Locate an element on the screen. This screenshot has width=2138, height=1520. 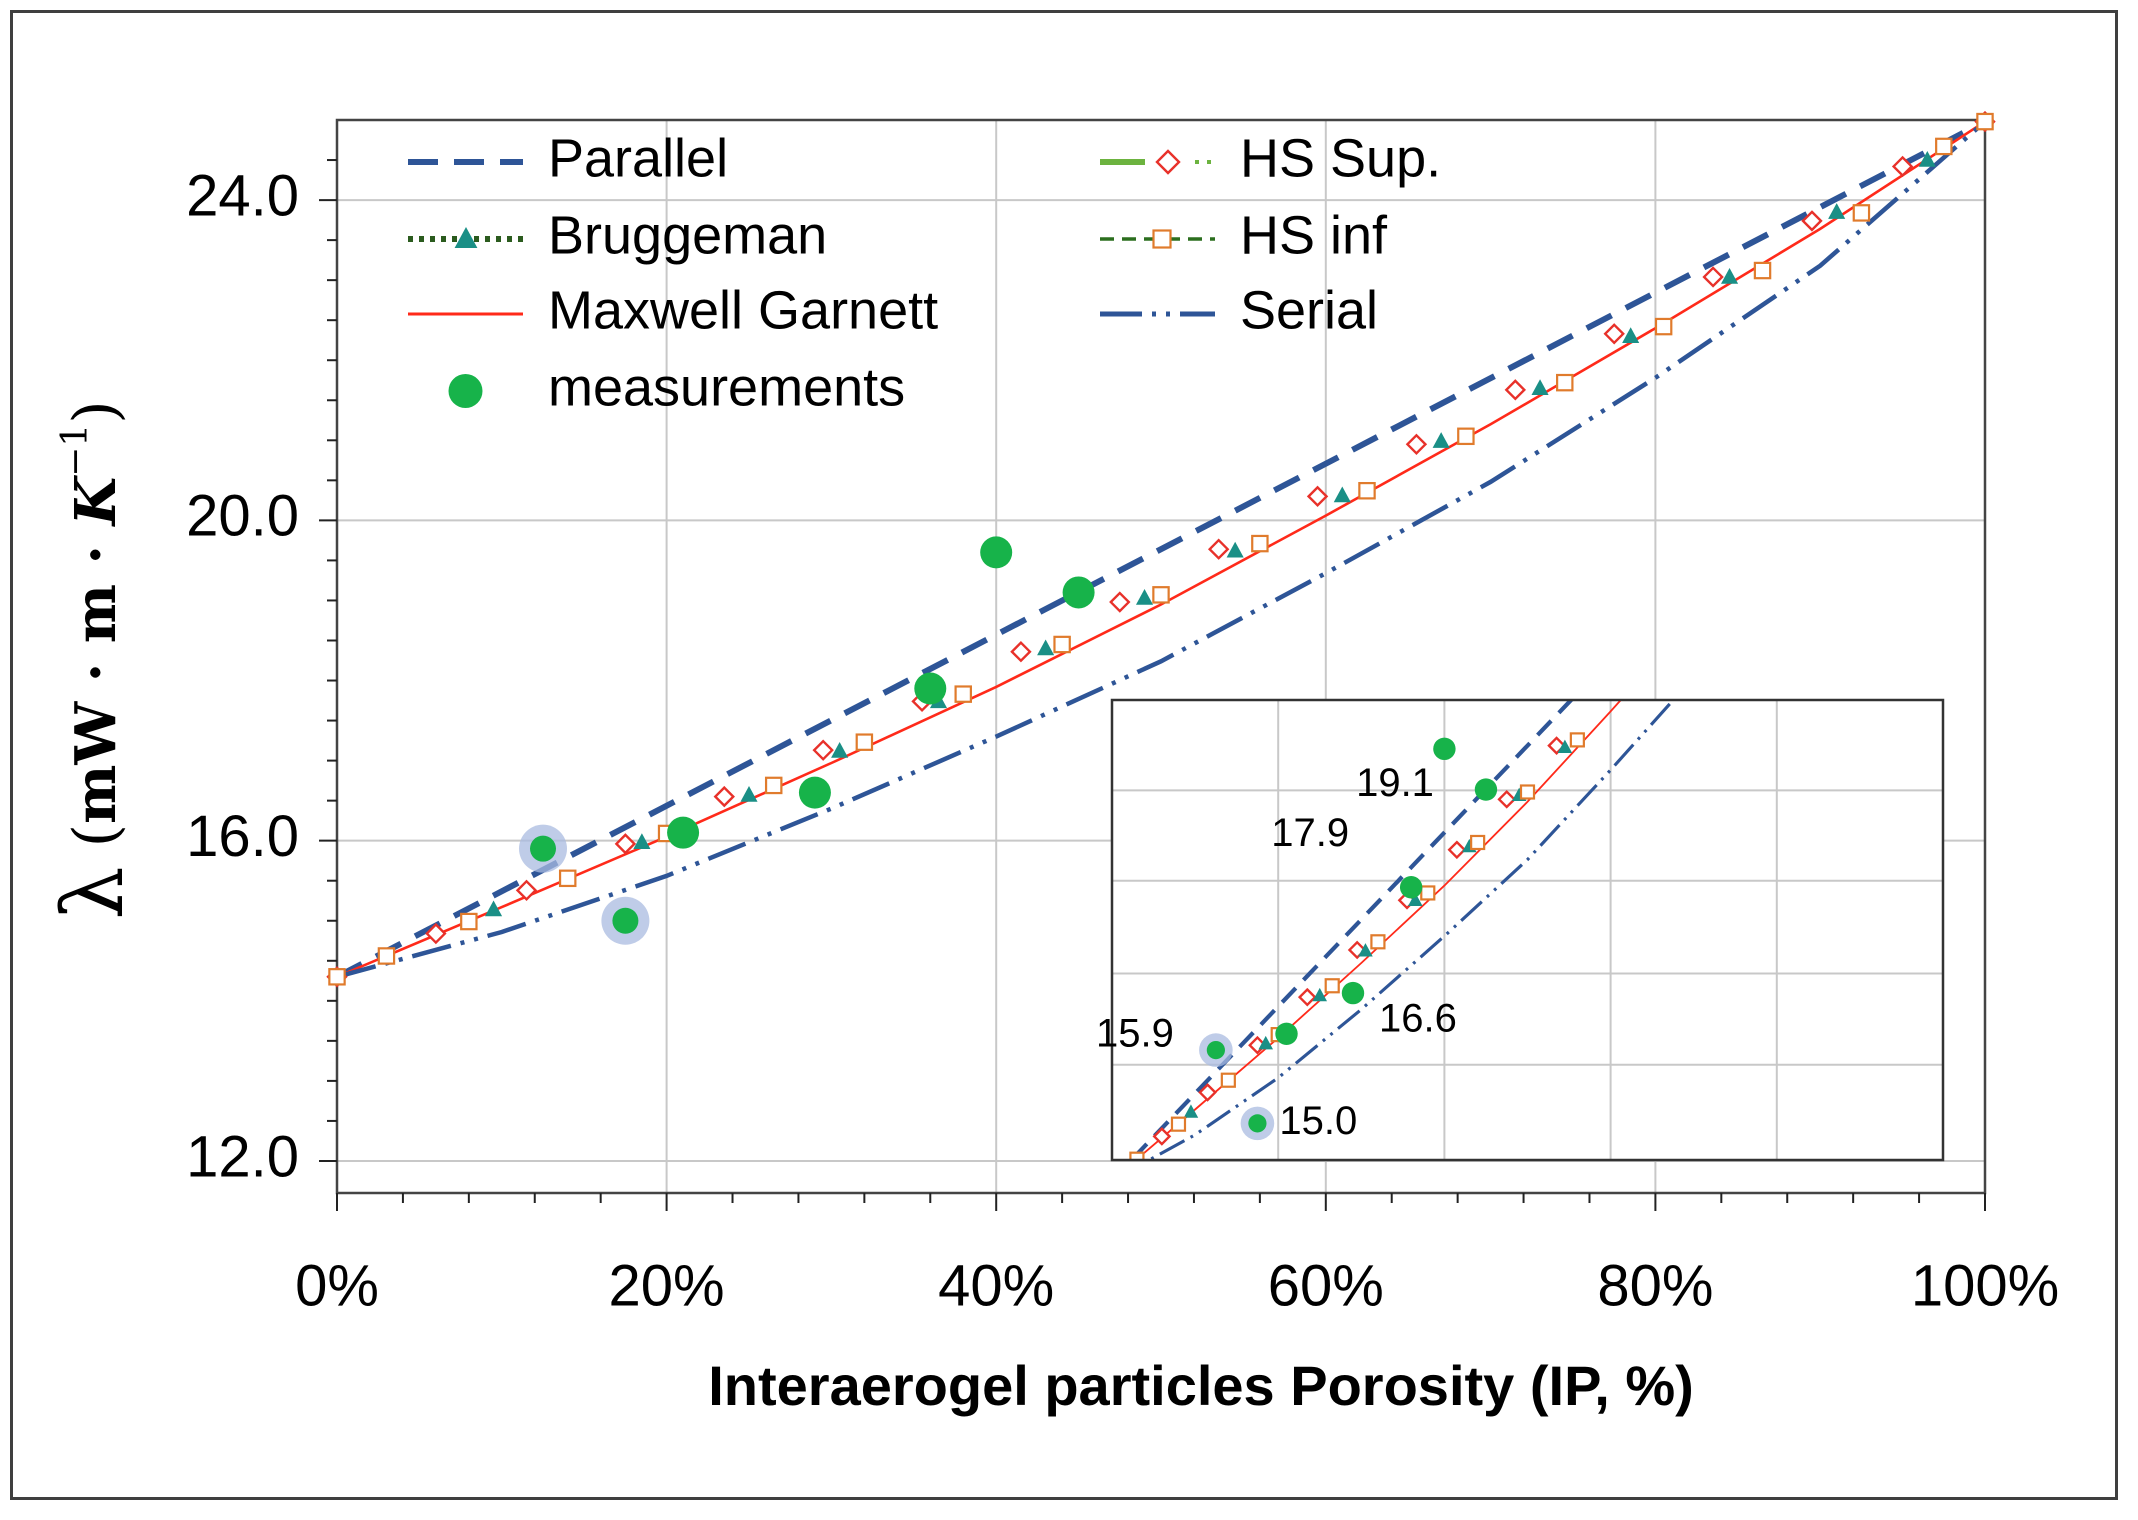
y-axis-title-part: K is located at coordinates (96, 501).